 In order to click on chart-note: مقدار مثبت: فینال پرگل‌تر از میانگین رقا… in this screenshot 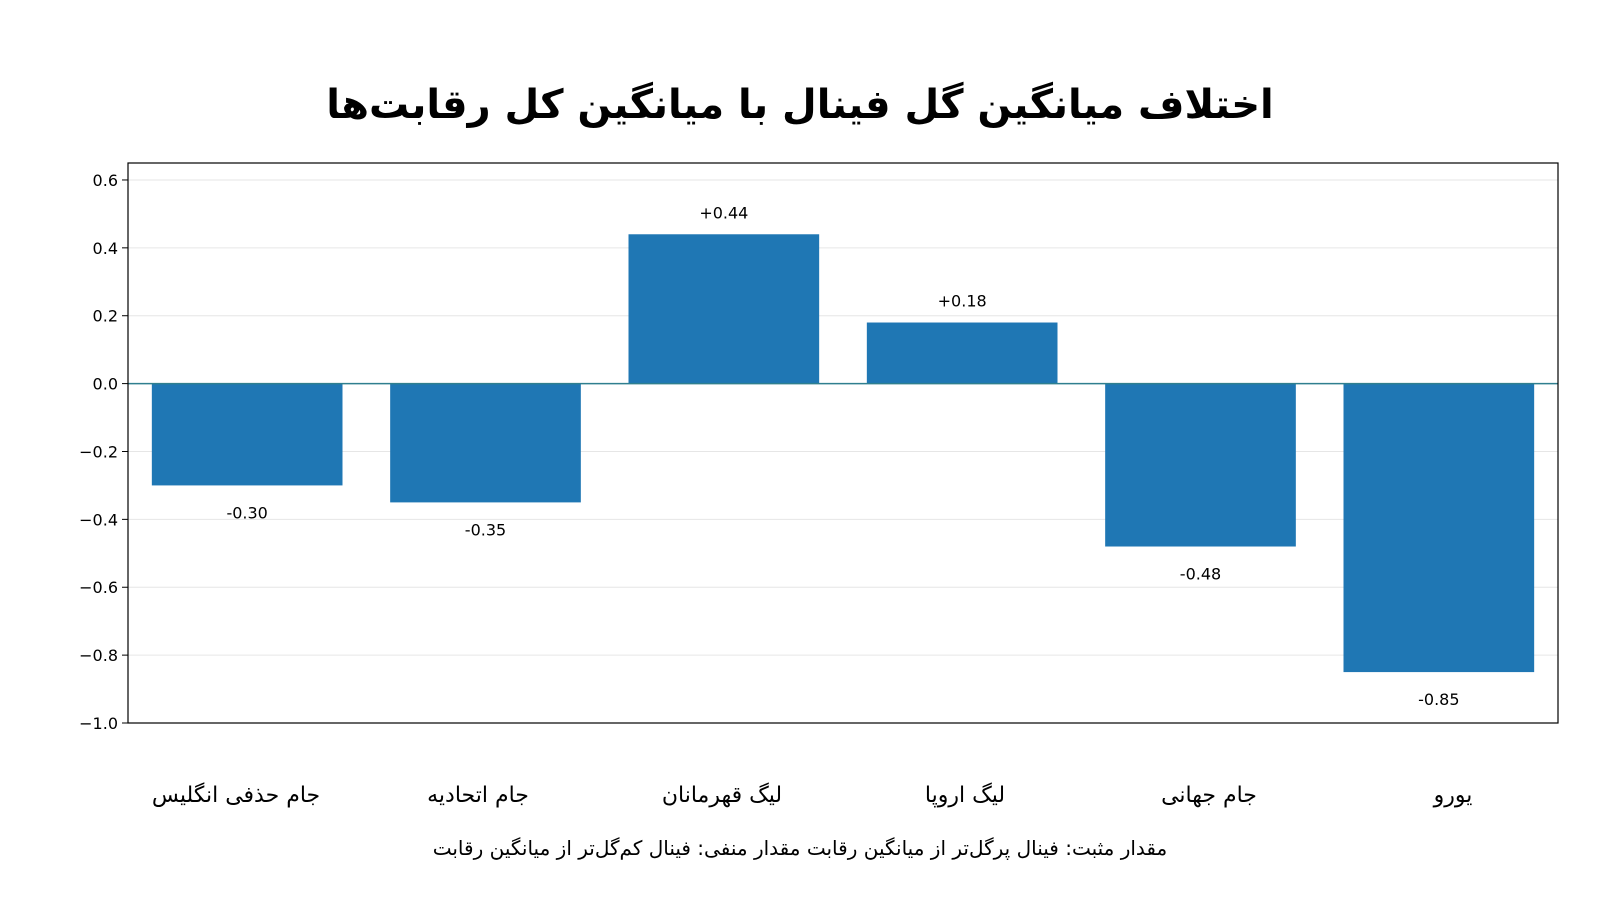, I will do `click(800, 848)`.